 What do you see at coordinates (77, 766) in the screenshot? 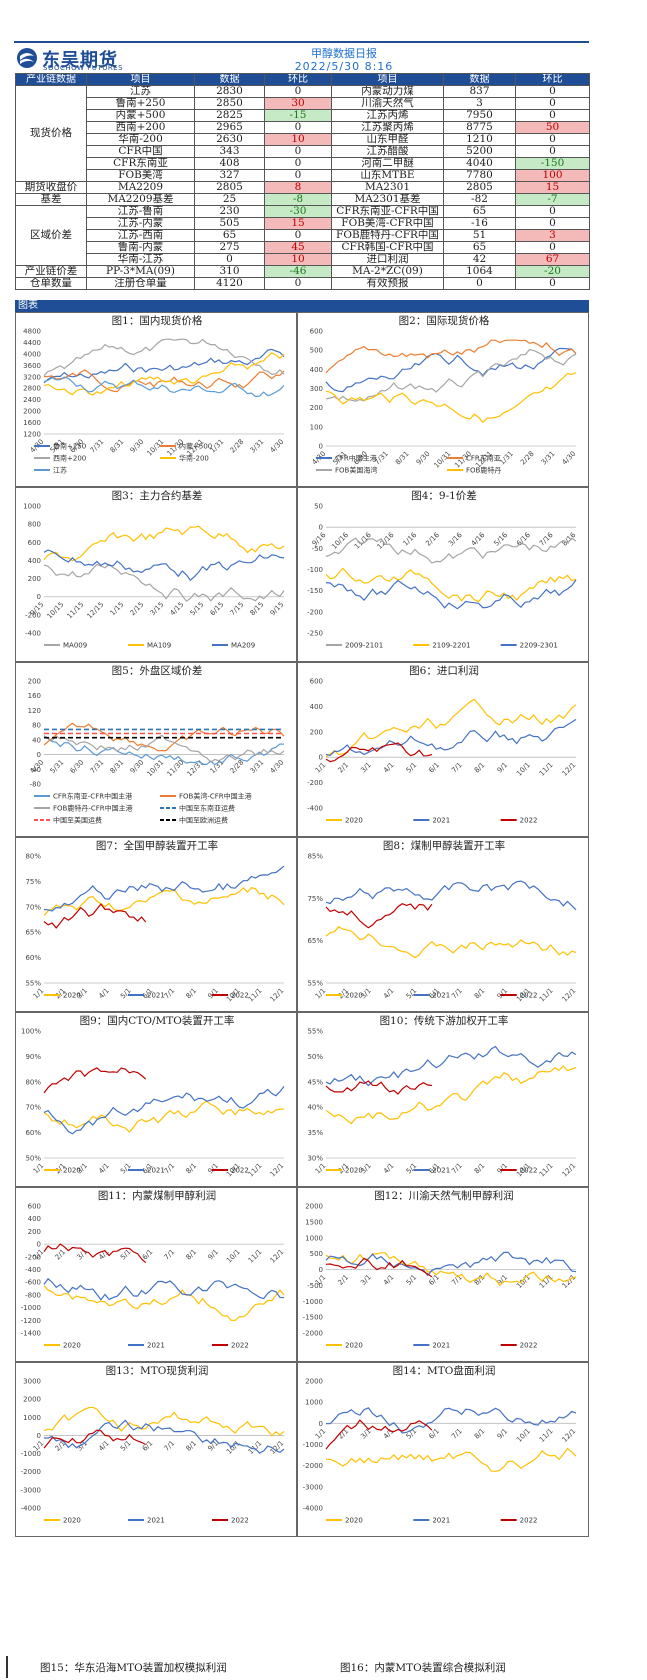
I see `x-tick-label: 6/30` at bounding box center [77, 766].